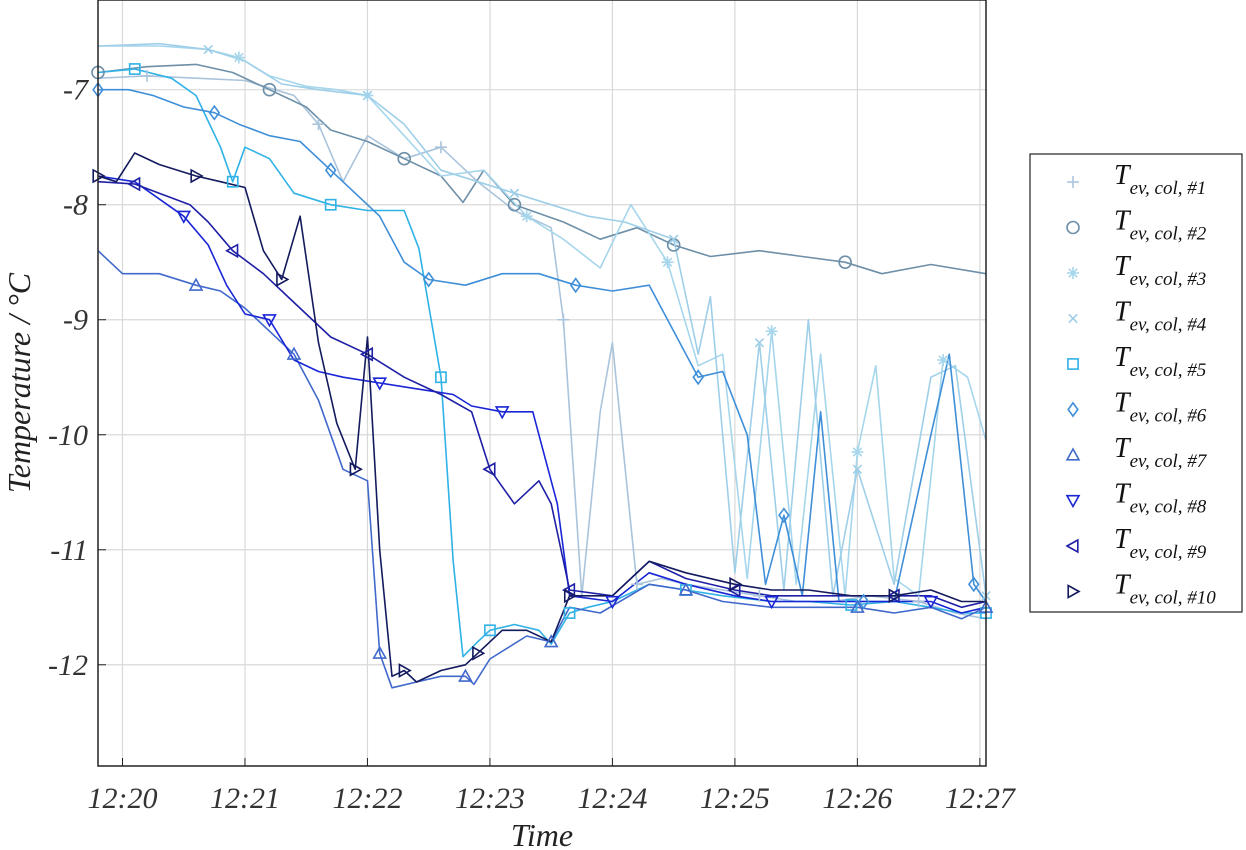 This screenshot has height=850, width=1246. Describe the element at coordinates (1161, 452) in the screenshot. I see `legend-label: Tev, col, #7` at that location.